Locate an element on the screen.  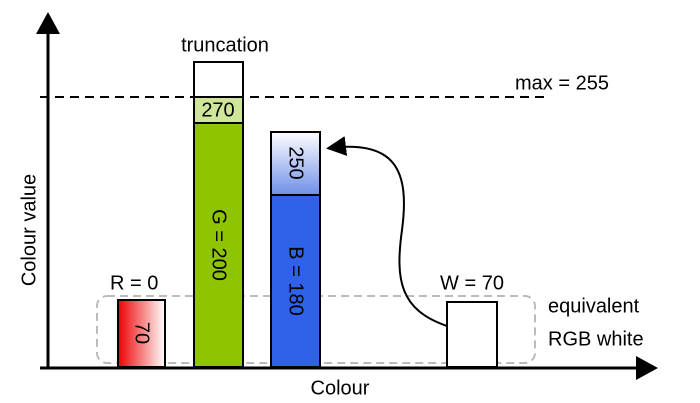
g-bar is located at coordinates (218, 245).